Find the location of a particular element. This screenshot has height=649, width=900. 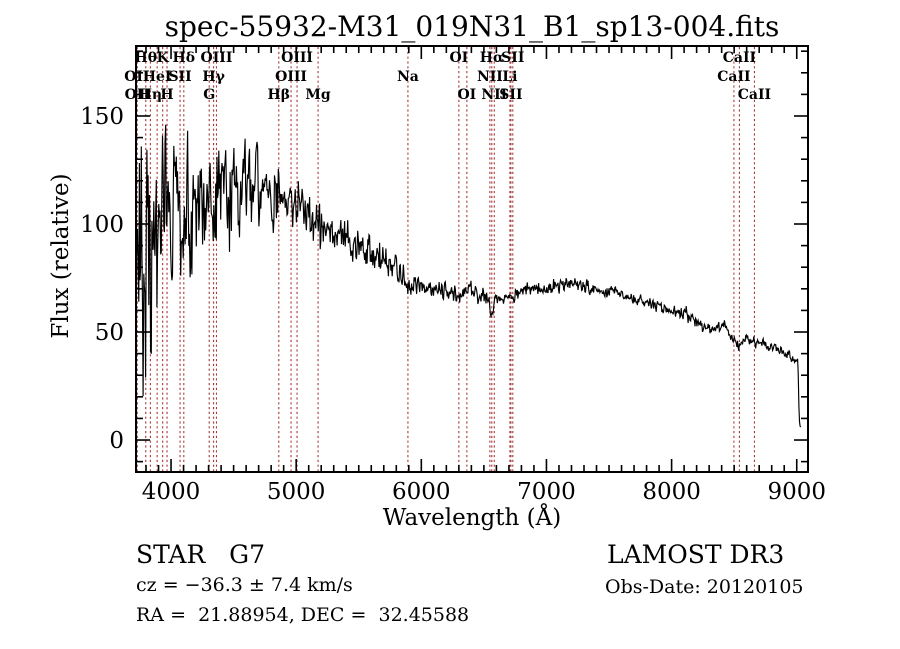

spectral-line-label: Hδ is located at coordinates (184, 58).